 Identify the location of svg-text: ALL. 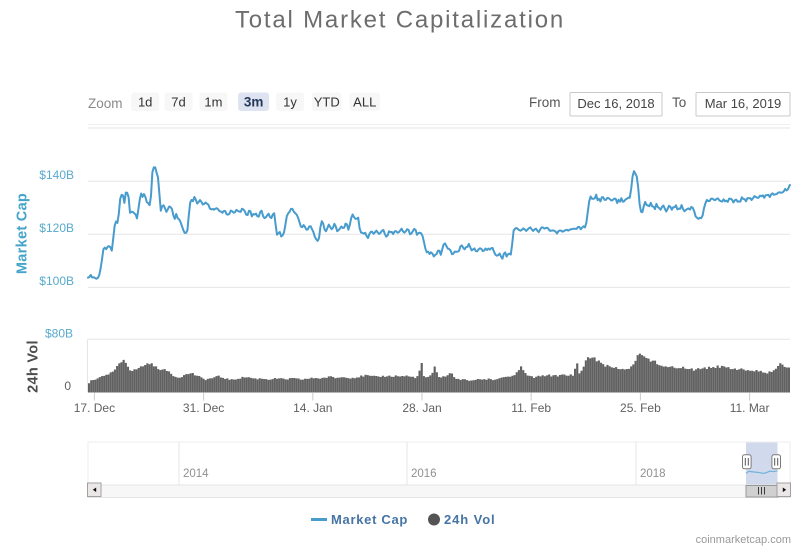
(364, 102).